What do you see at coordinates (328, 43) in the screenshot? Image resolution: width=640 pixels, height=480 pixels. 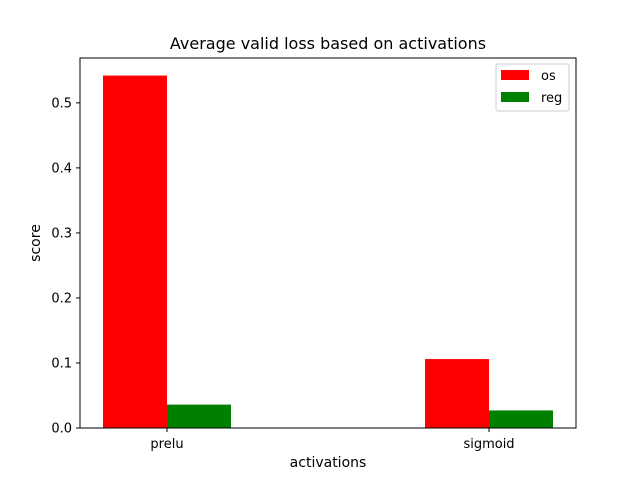 I see `chart-title: Average valid loss based on activations` at bounding box center [328, 43].